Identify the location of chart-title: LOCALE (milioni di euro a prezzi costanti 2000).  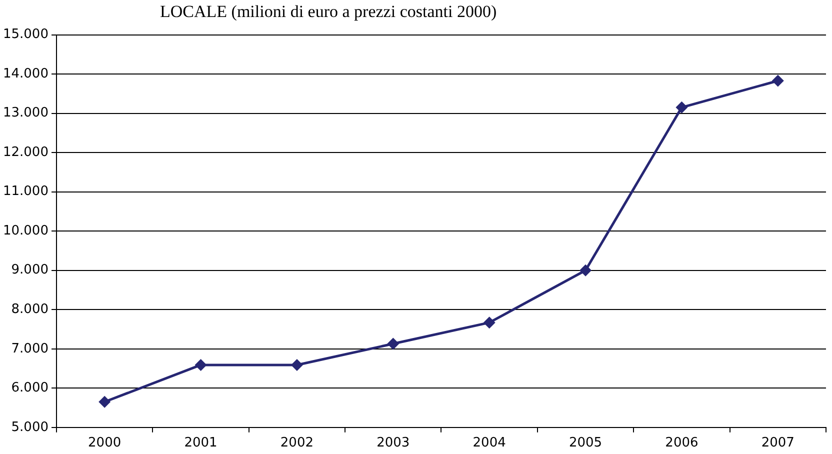
(328, 12).